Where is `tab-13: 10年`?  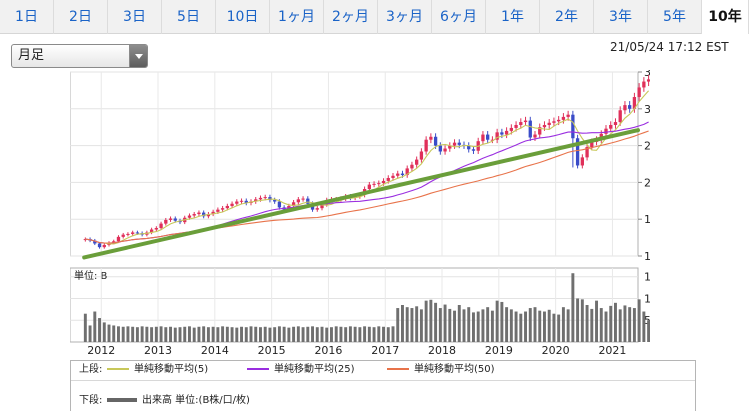 tab-13: 10年 is located at coordinates (725, 17).